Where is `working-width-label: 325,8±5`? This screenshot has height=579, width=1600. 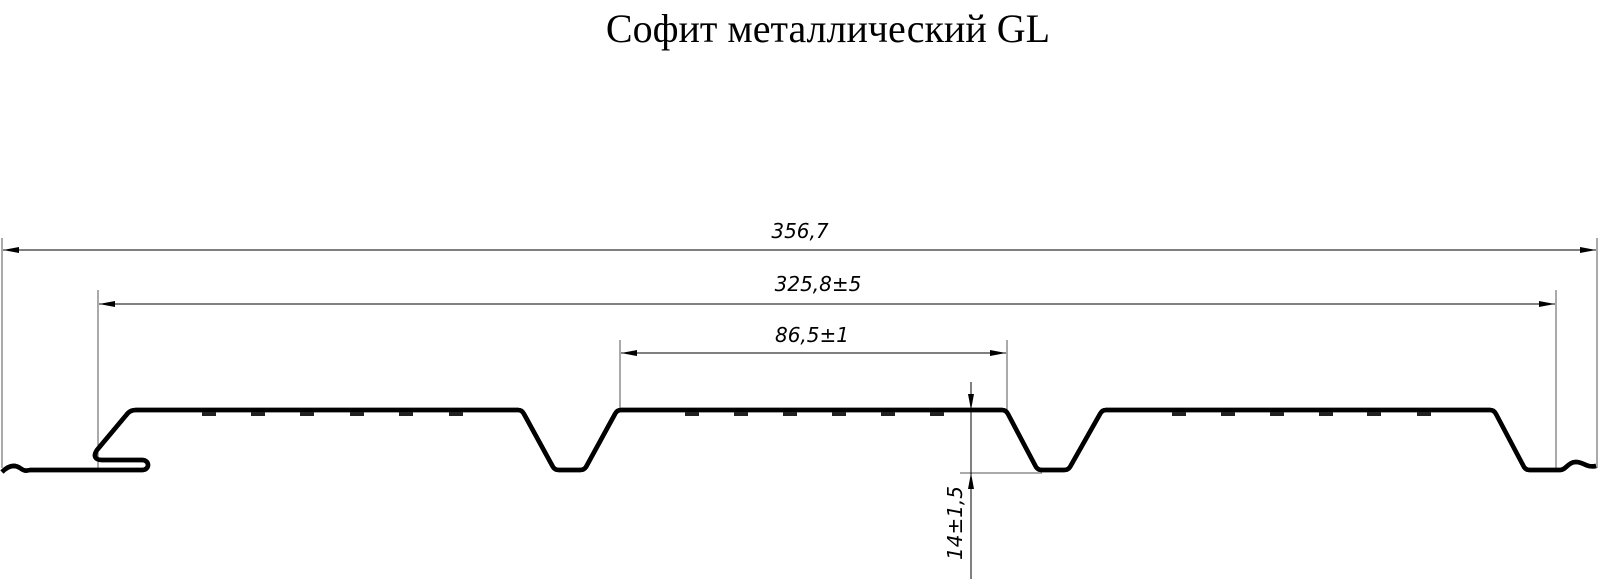
working-width-label: 325,8±5 is located at coordinates (818, 284).